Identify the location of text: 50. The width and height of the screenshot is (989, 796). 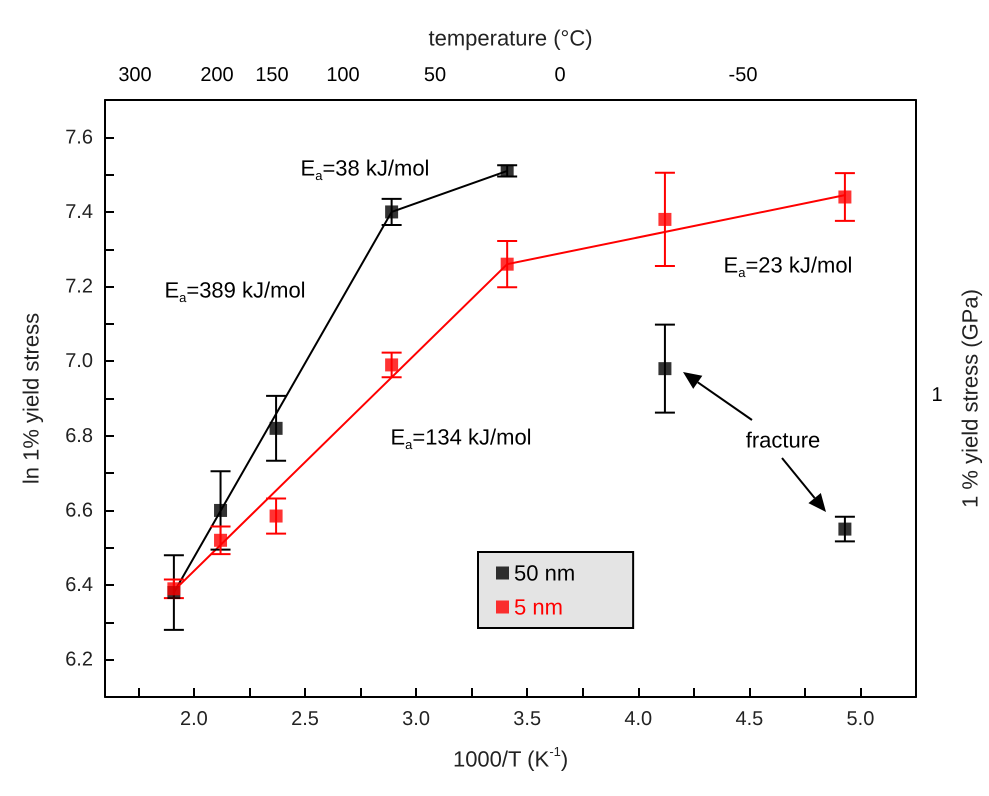
(435, 75).